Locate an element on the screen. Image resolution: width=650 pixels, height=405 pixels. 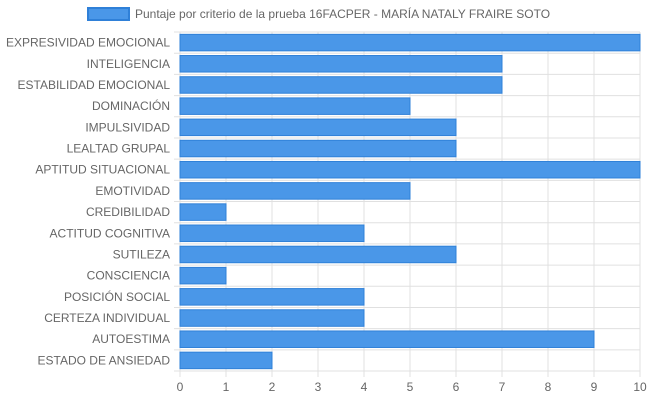
category-label: ESTABILIDAD EMOCIONAL is located at coordinates (94, 85).